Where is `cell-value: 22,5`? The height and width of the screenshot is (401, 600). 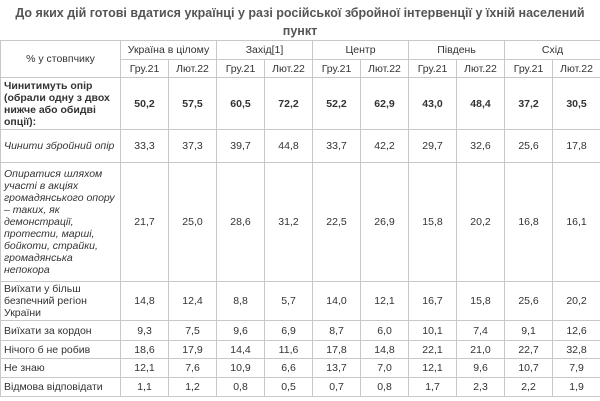
cell-value: 22,5 is located at coordinates (337, 222).